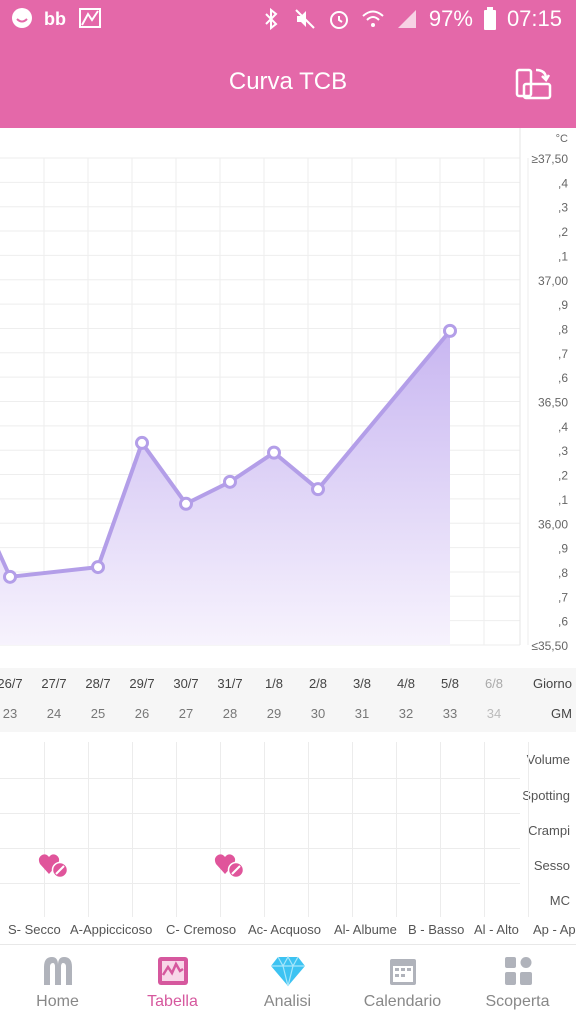 The height and width of the screenshot is (1025, 576). What do you see at coordinates (554, 929) in the screenshot?
I see `legend-item: Ap - Ap` at bounding box center [554, 929].